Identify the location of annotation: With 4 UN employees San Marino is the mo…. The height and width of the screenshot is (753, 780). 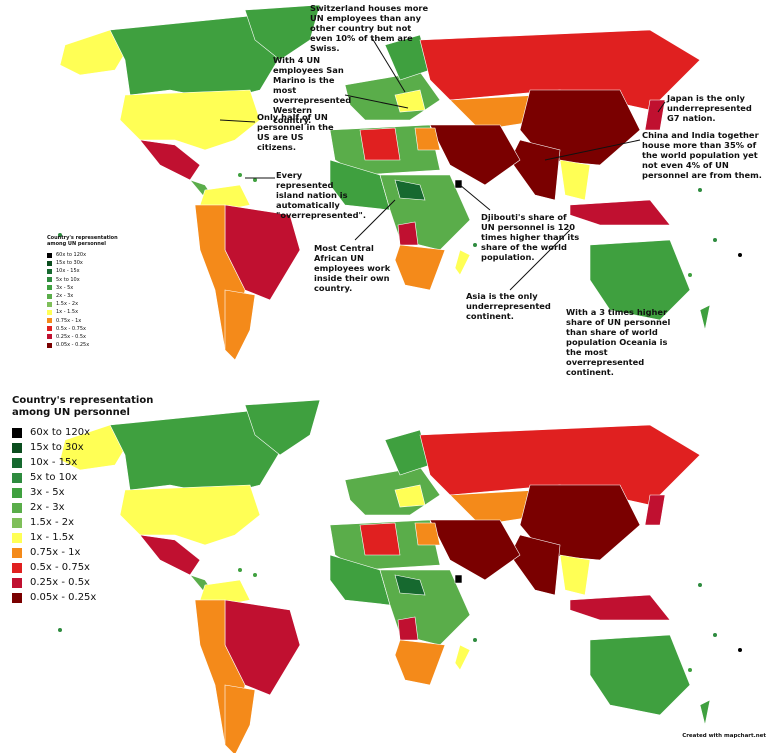
(312, 90).